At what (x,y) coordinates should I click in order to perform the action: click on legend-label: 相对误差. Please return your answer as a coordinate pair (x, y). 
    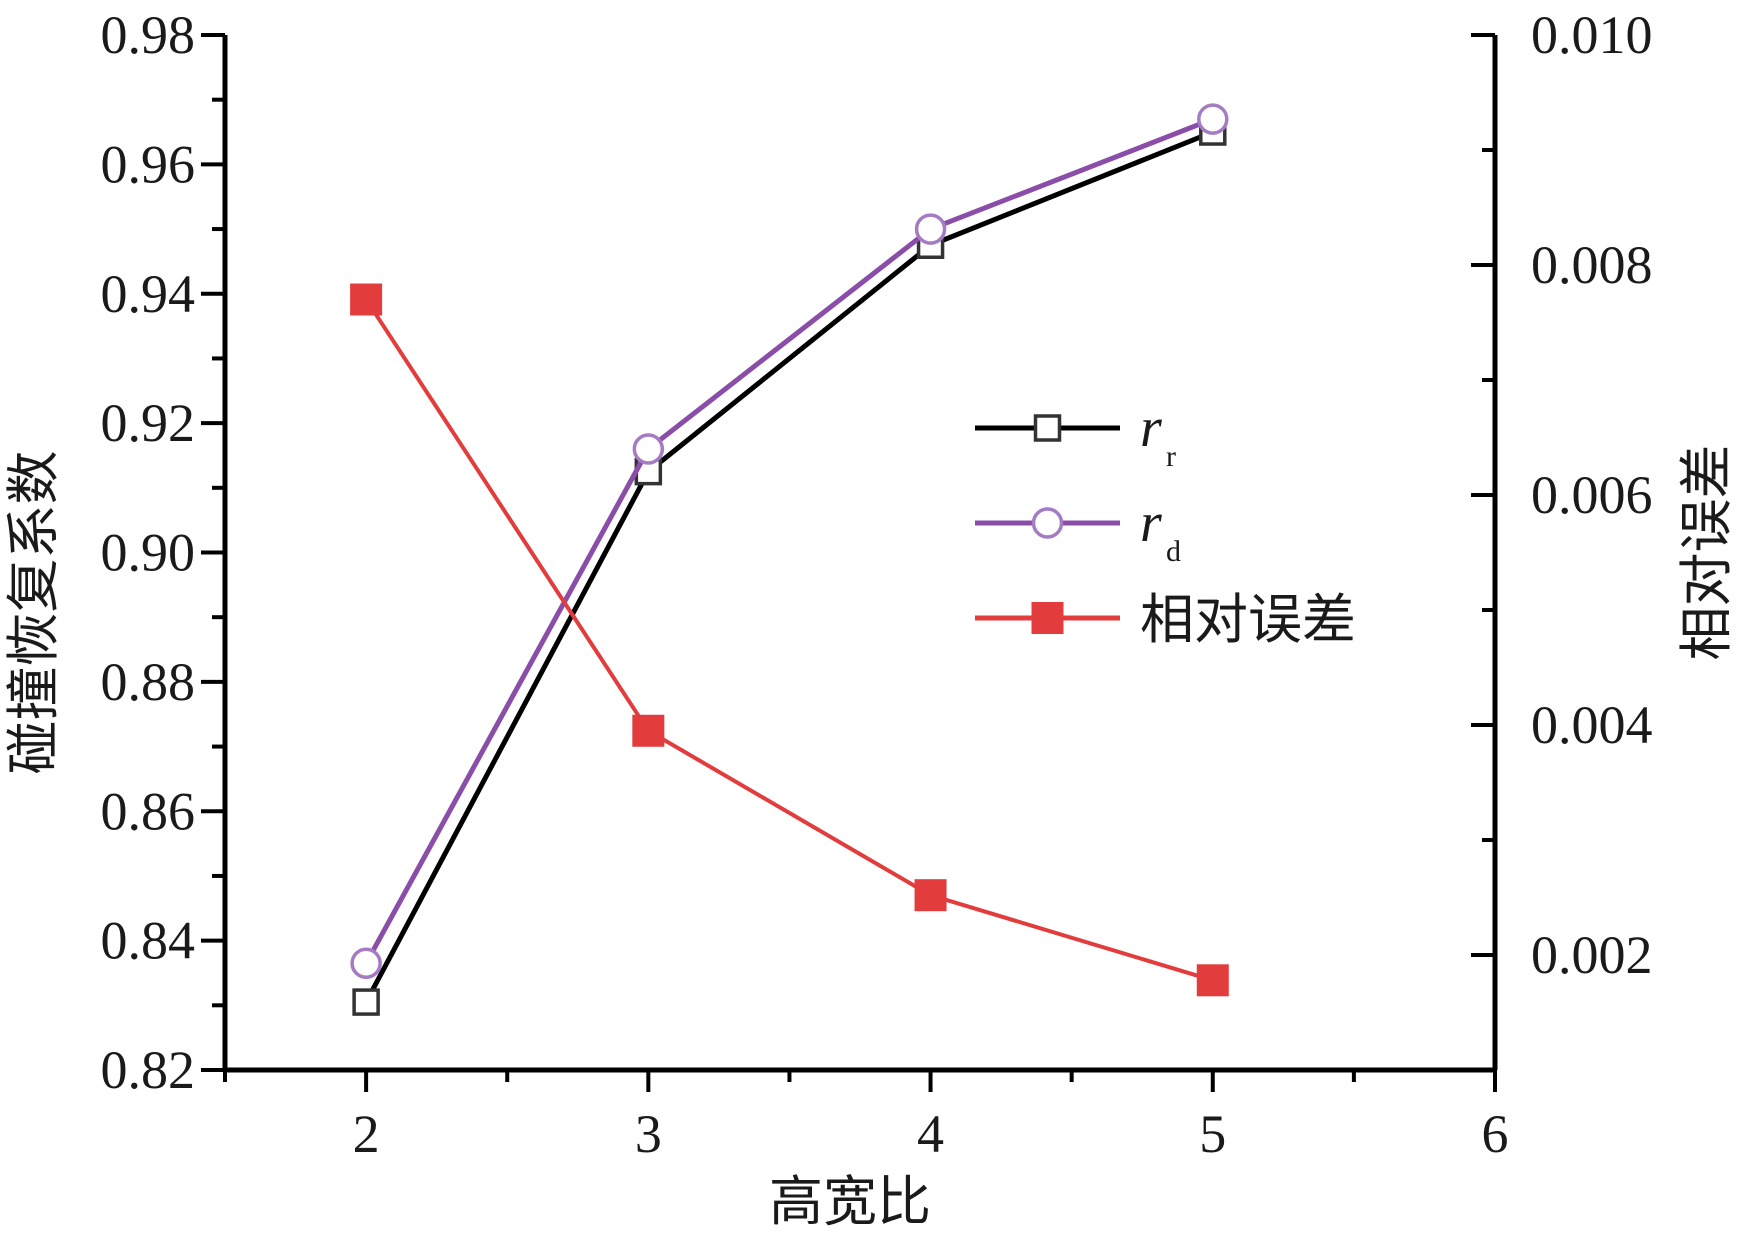
    Looking at the image, I should click on (1248, 619).